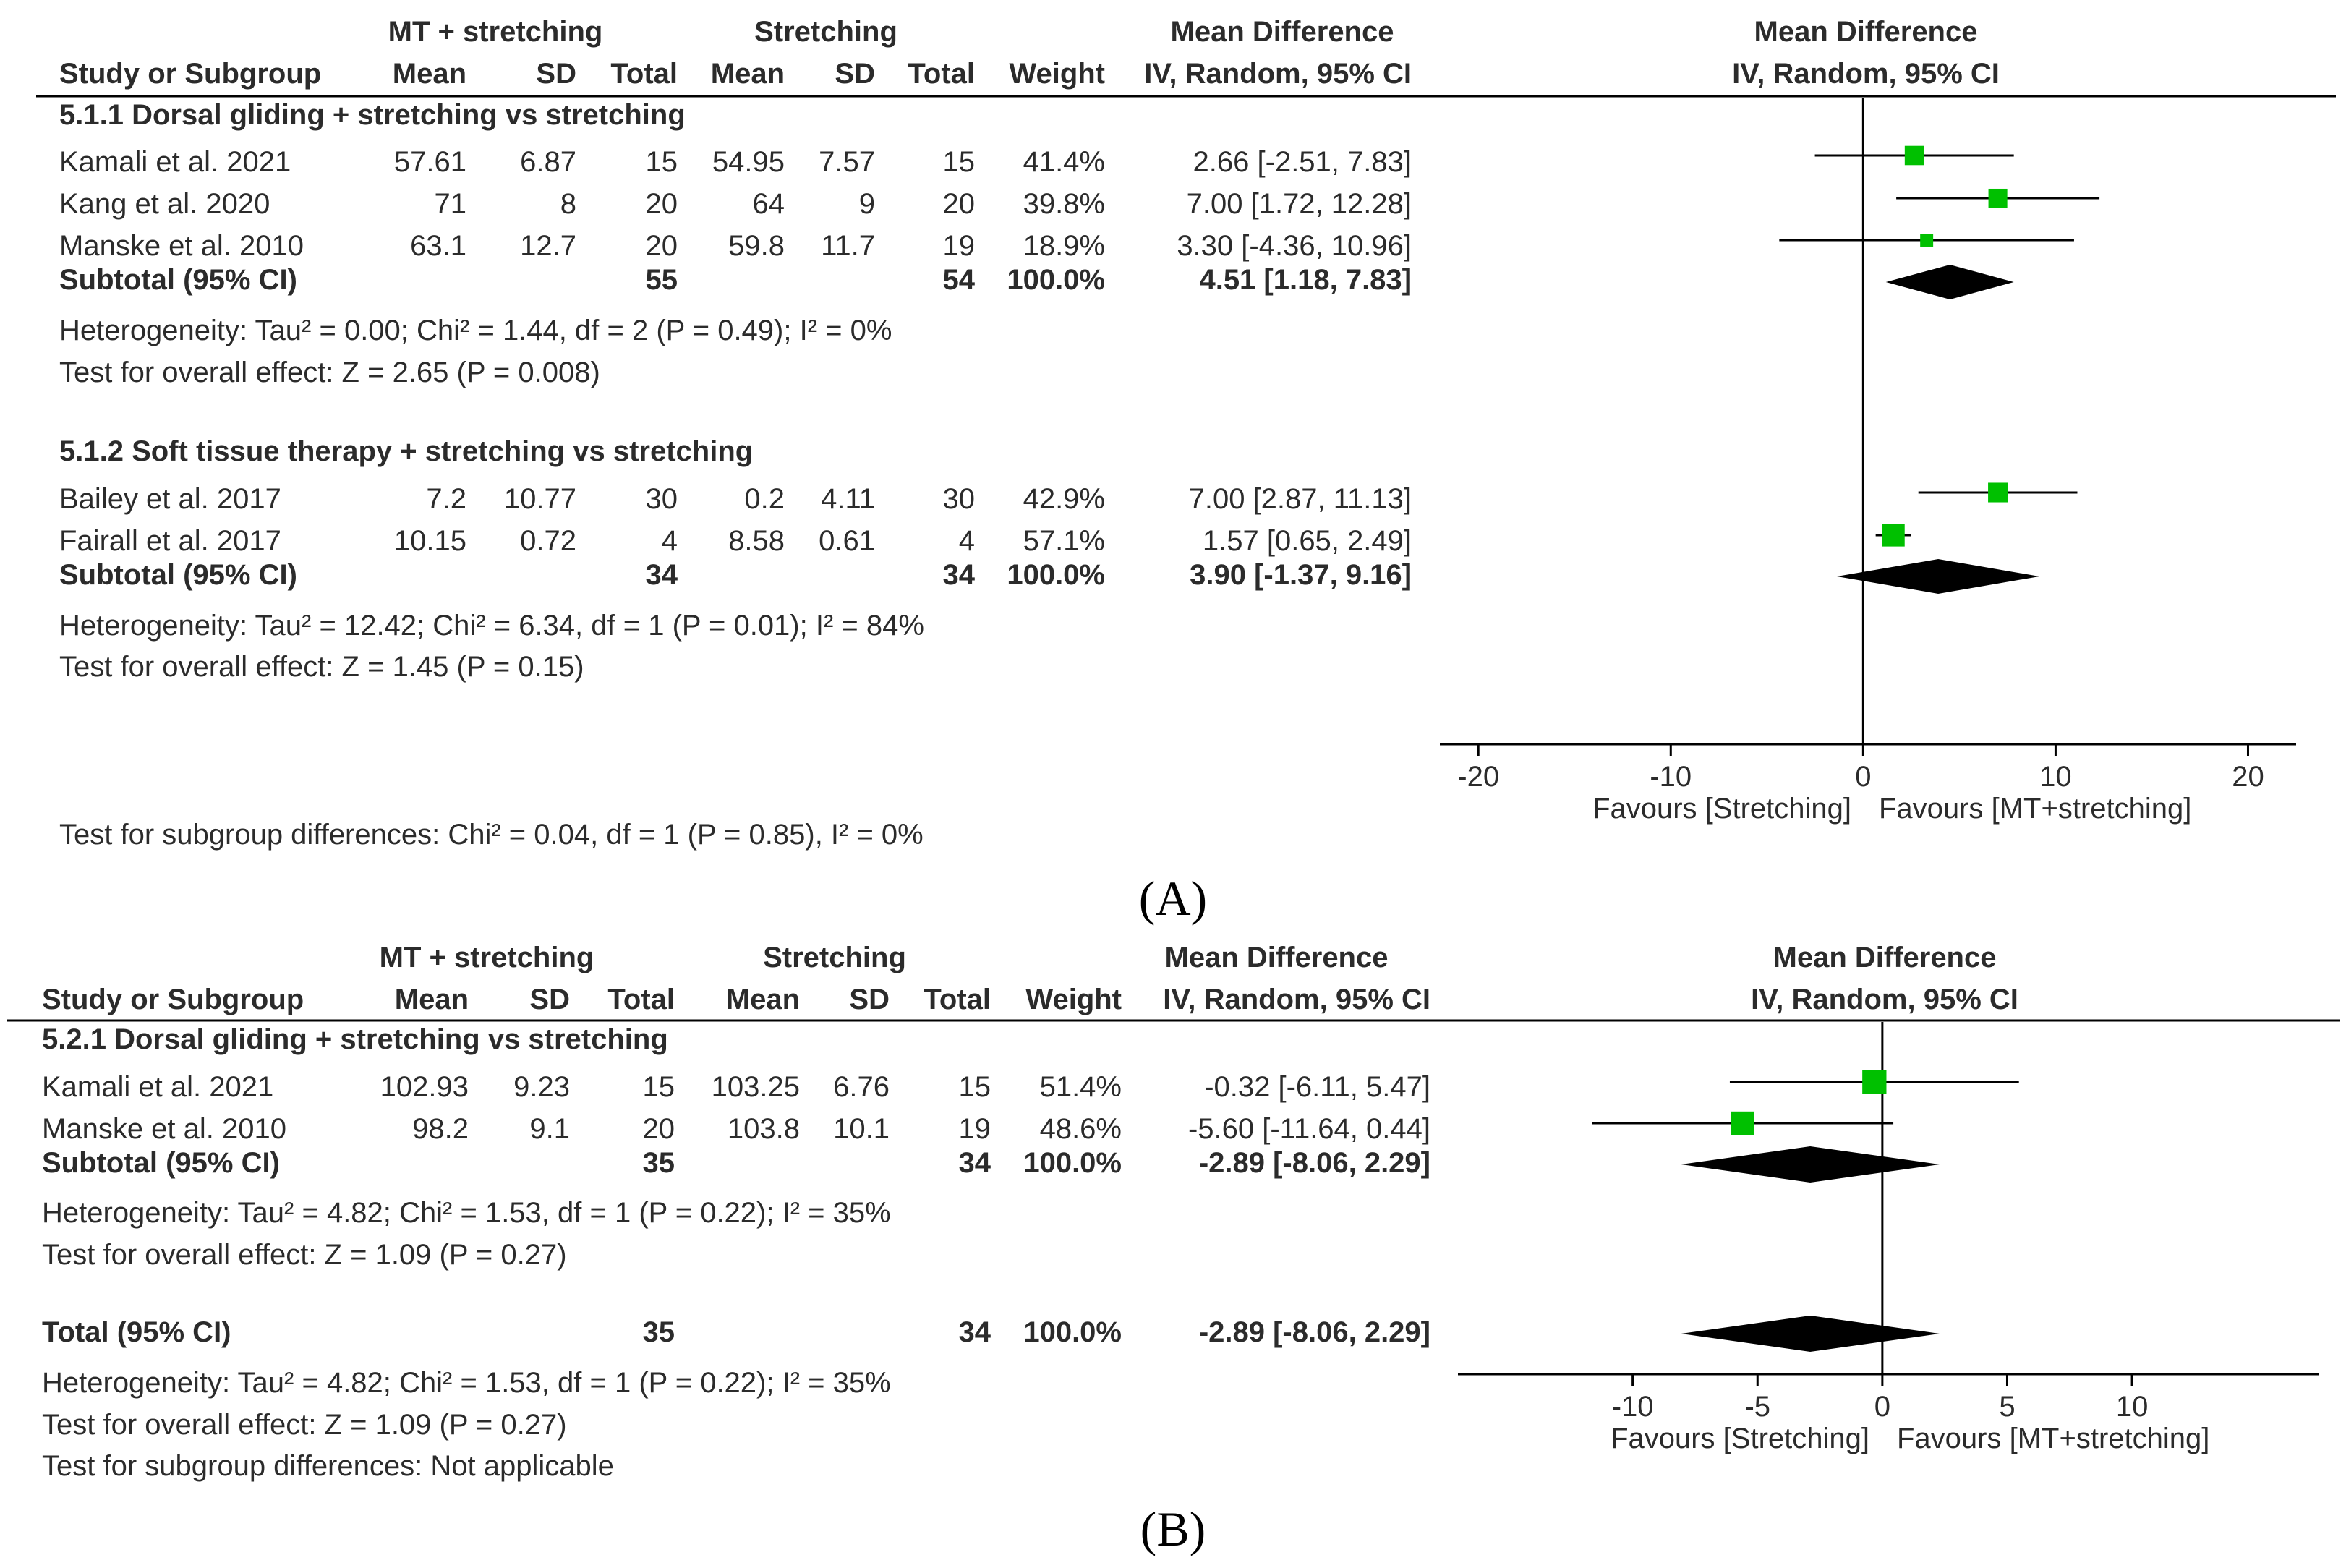 The width and height of the screenshot is (2346, 1568). I want to click on header-md-top: Mean Difference, so click(1282, 32).